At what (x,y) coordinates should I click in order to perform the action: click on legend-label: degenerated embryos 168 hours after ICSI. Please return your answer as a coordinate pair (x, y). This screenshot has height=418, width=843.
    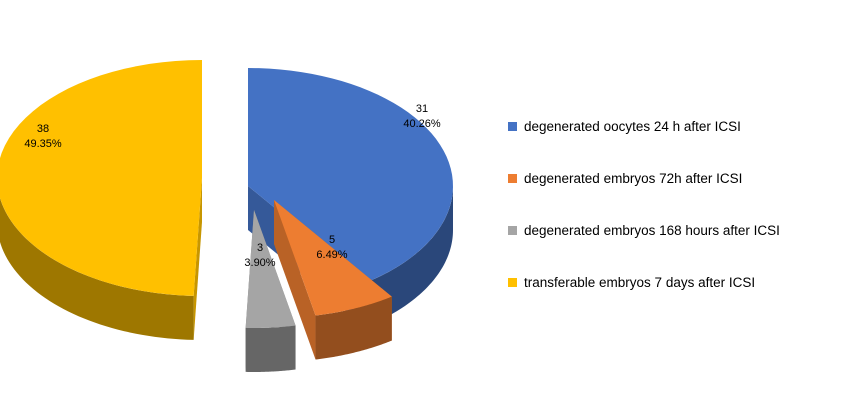
    Looking at the image, I should click on (652, 230).